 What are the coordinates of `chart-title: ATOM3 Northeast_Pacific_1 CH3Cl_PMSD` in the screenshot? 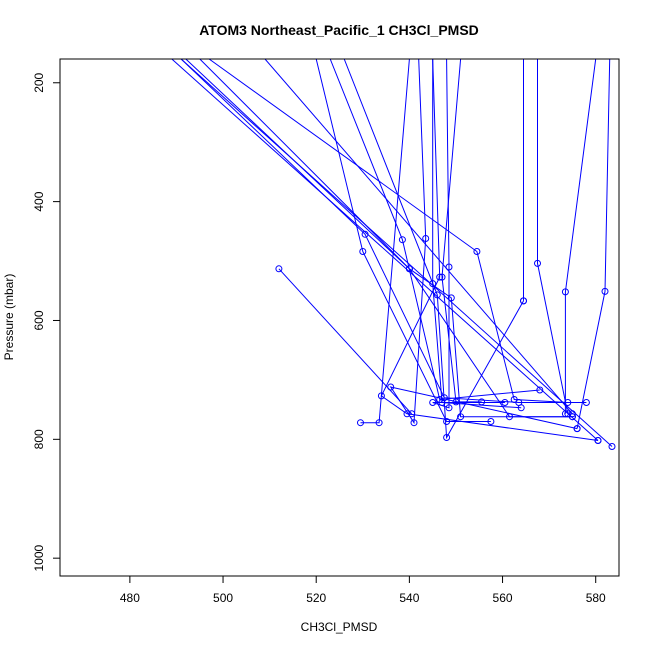 It's located at (339, 30).